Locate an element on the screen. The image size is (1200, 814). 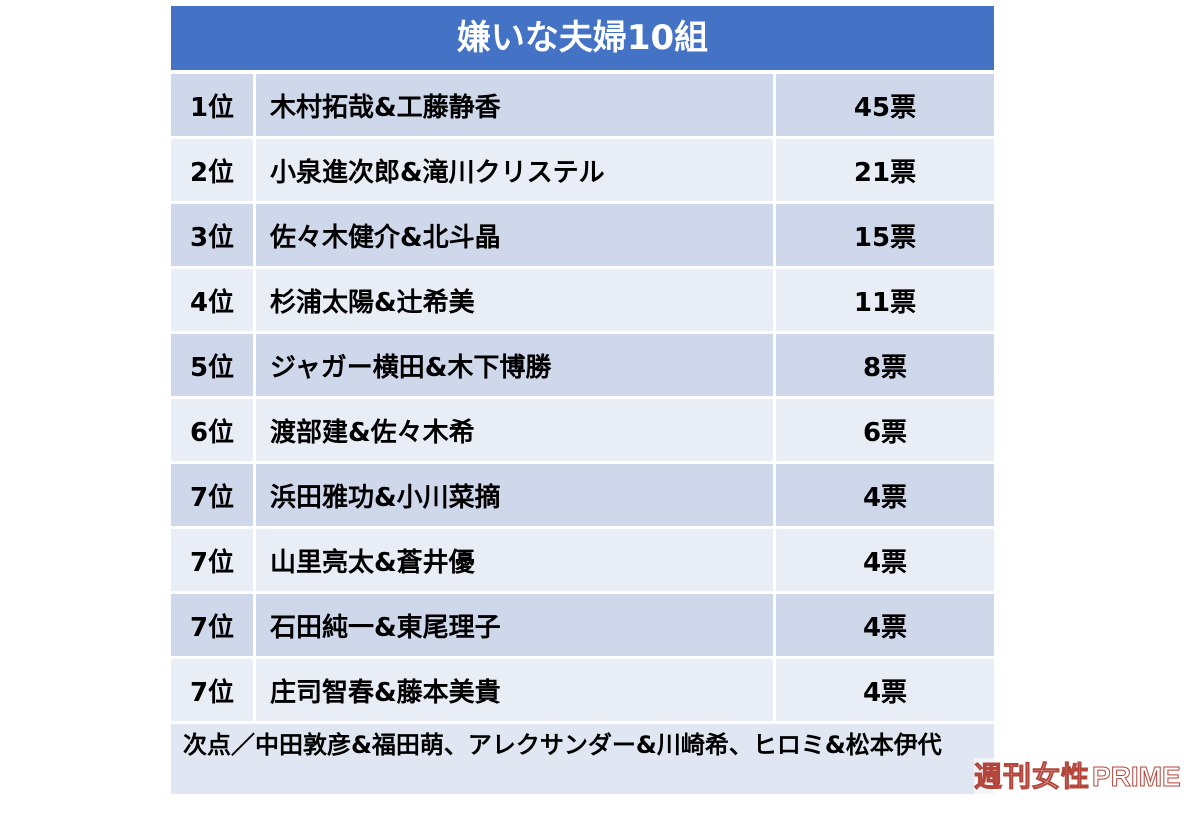
table-row: 7位 石田純一&東尾理子 4票 is located at coordinates (582, 625).